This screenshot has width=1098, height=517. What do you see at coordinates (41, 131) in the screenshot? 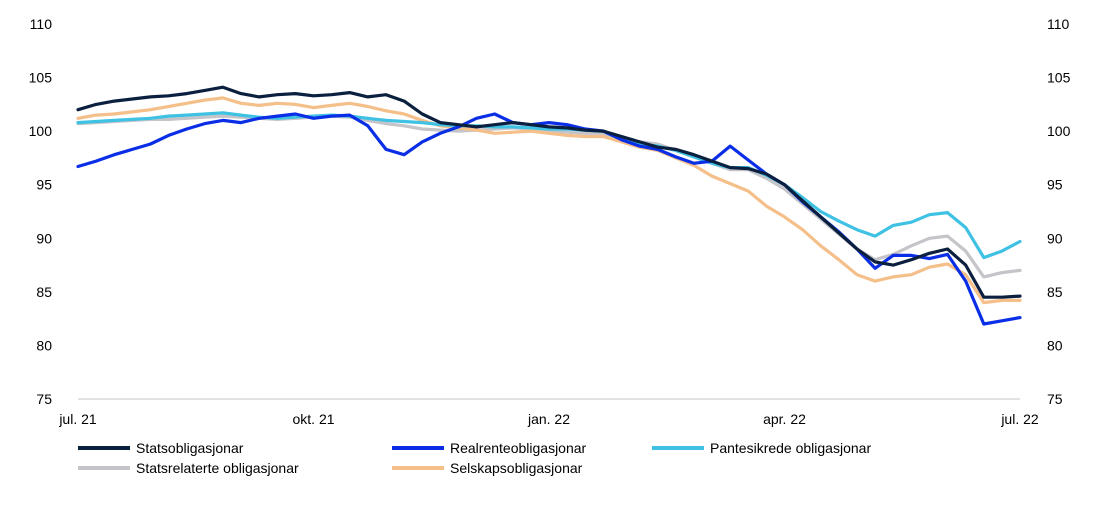
I see `y-tick-label-left: 100` at bounding box center [41, 131].